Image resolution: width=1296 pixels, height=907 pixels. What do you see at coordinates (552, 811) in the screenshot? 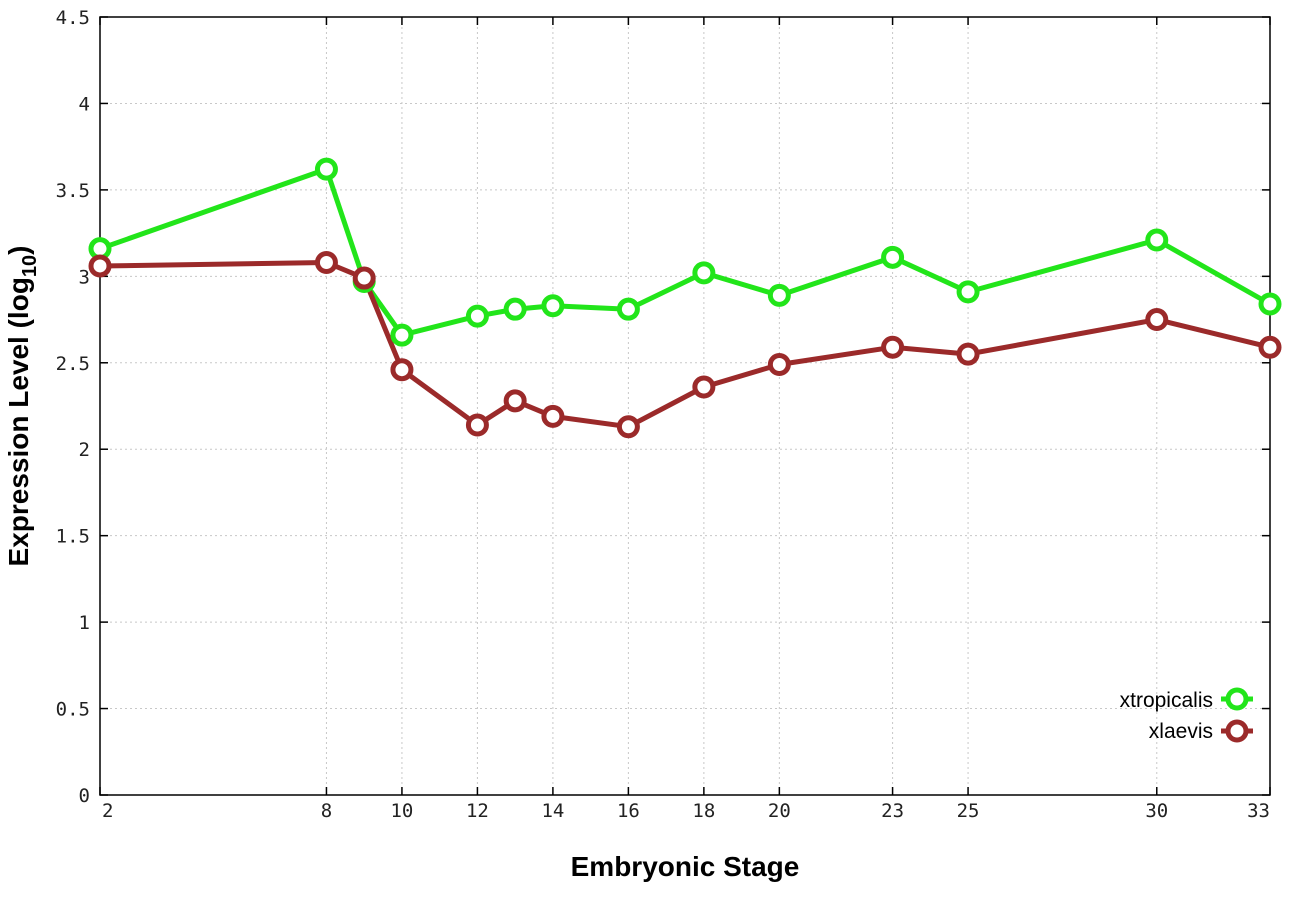
I see `x-tick-label: 14` at bounding box center [552, 811].